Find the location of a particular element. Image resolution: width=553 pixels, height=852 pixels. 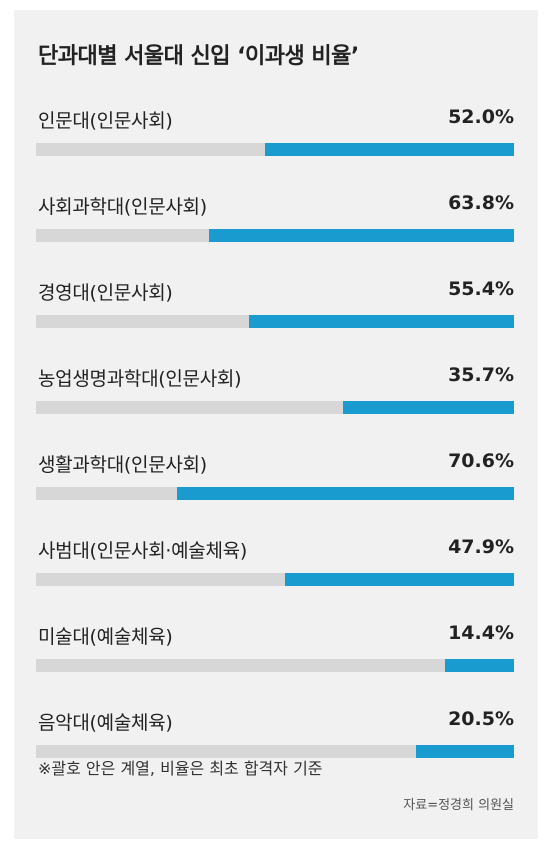

bar-row: 사회과학대(인문사회) 63.8% is located at coordinates (276, 227).